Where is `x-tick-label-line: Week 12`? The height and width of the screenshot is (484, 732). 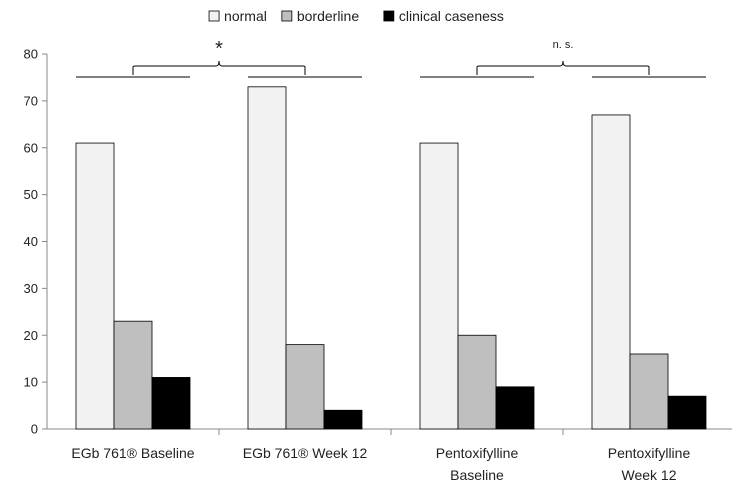
x-tick-label-line: Week 12 is located at coordinates (649, 475).